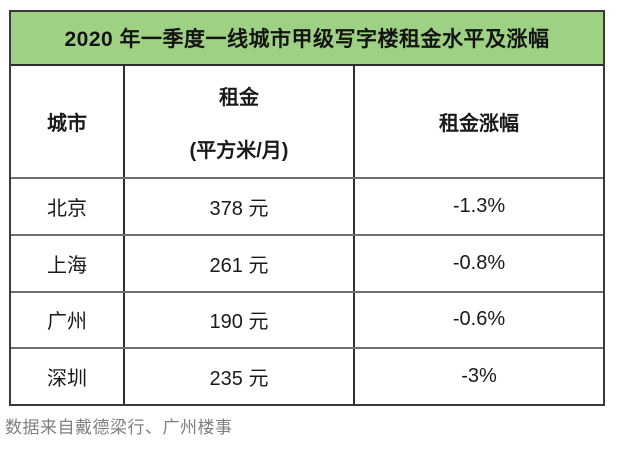 Image resolution: width=620 pixels, height=450 pixels. Describe the element at coordinates (479, 262) in the screenshot. I see `change-cell: -0.8%` at that location.